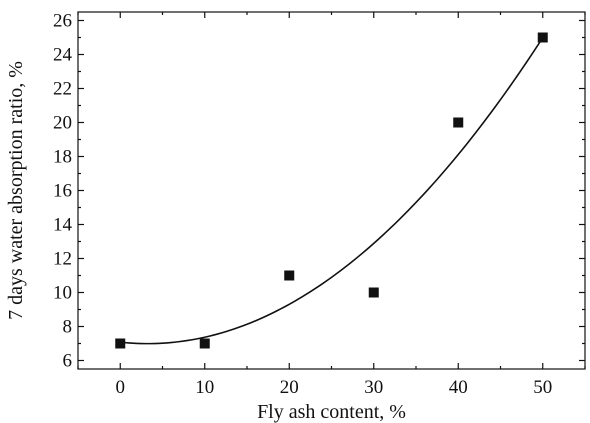 The width and height of the screenshot is (590, 423). Describe the element at coordinates (62, 191) in the screenshot. I see `y-tick-label: 16` at that location.